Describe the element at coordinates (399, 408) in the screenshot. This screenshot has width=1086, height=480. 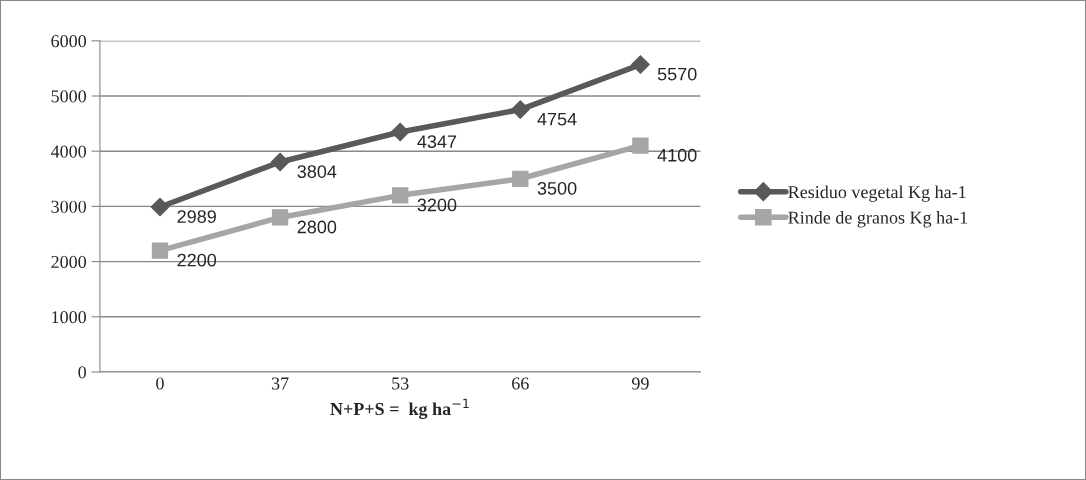
I see `x-axis-title: N+P+S = kg ha$^{−1}$` at that location.